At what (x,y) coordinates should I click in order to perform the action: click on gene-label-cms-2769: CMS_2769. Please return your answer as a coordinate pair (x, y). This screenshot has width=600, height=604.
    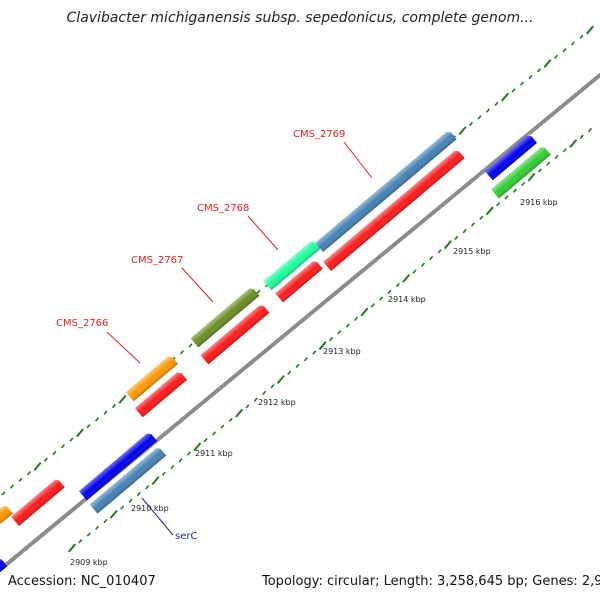
    Looking at the image, I should click on (319, 134).